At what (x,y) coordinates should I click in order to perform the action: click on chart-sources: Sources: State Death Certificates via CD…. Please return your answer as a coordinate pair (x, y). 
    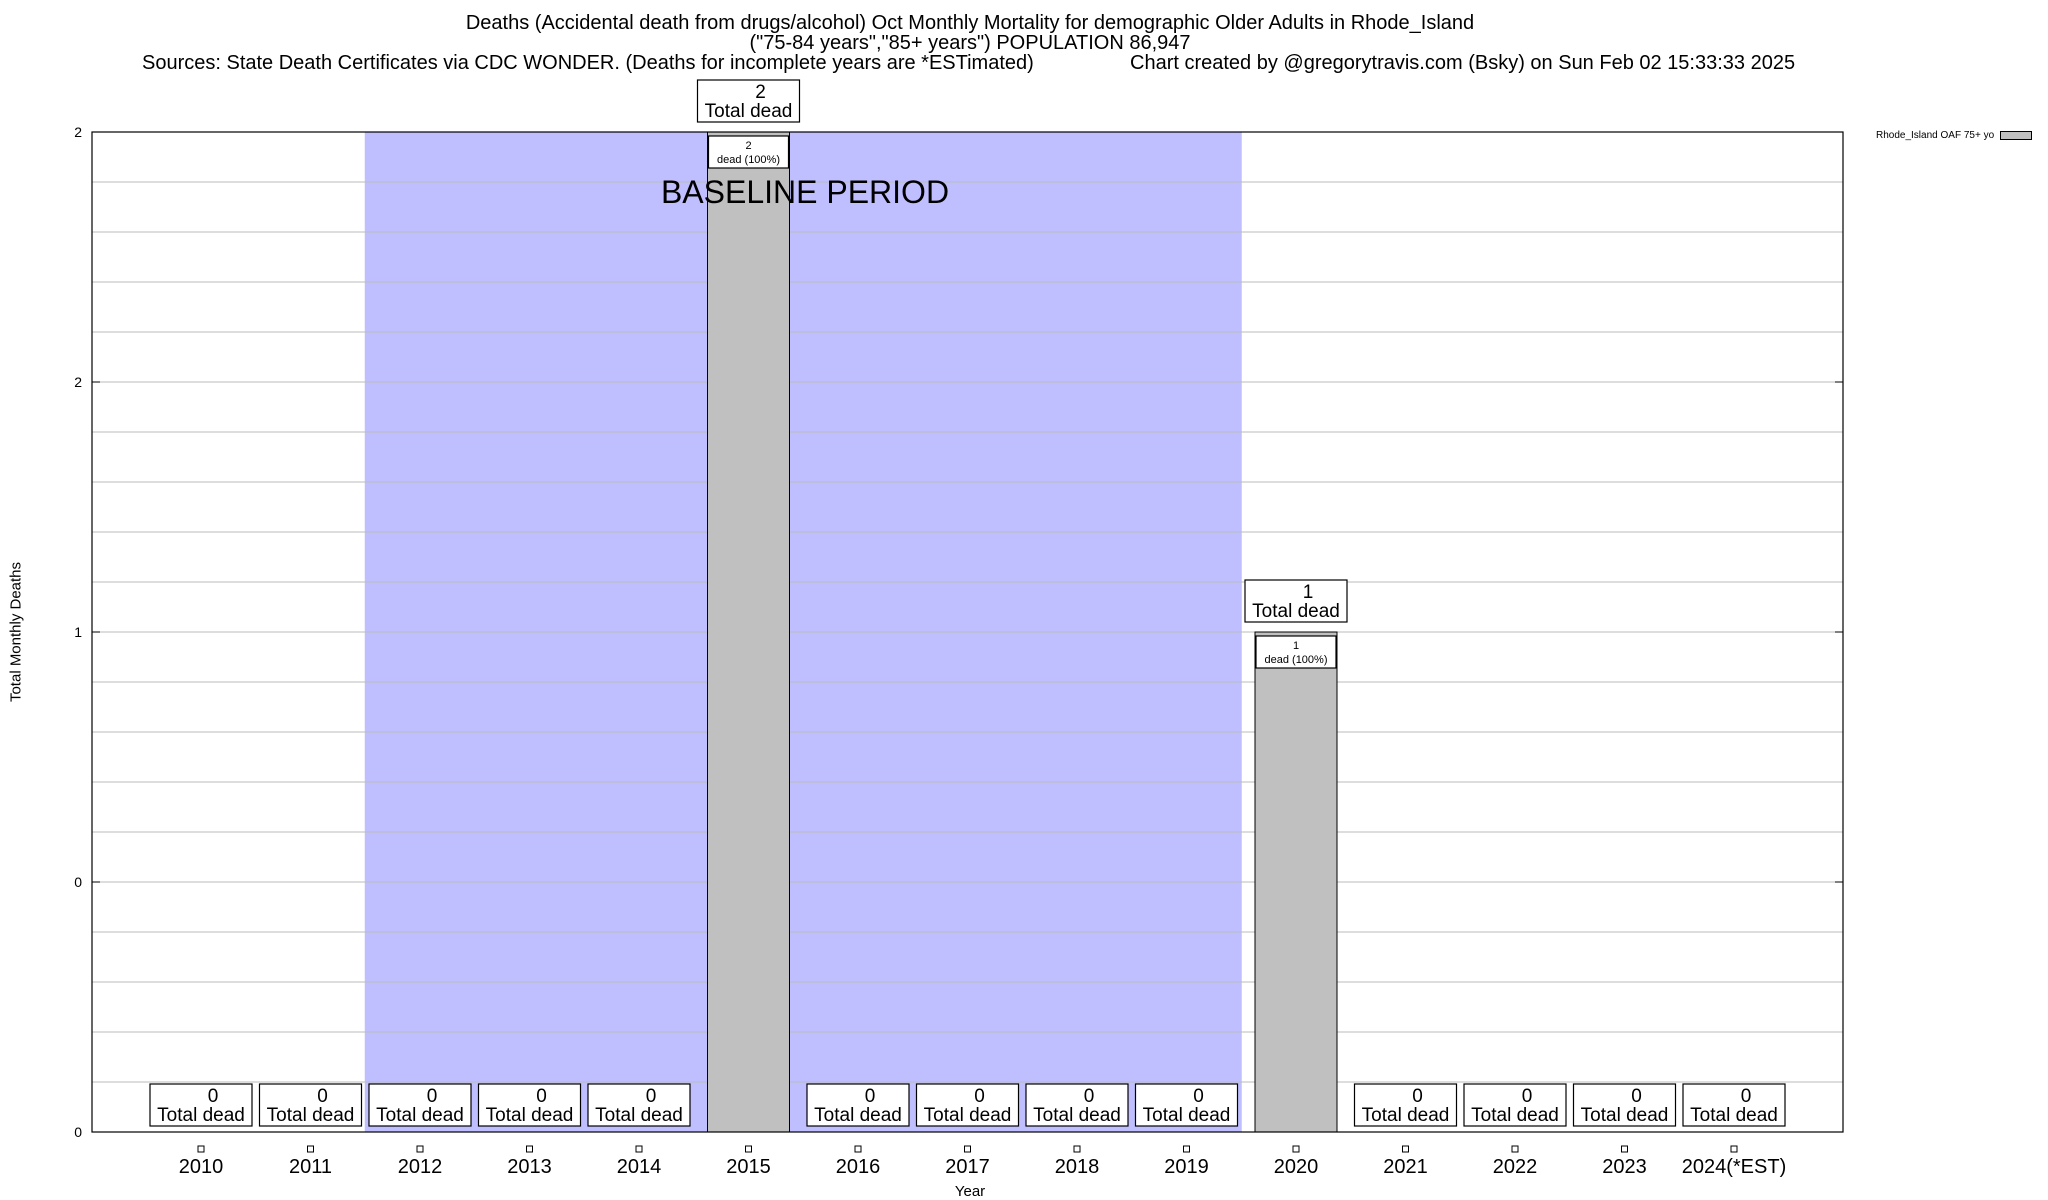
    Looking at the image, I should click on (588, 63).